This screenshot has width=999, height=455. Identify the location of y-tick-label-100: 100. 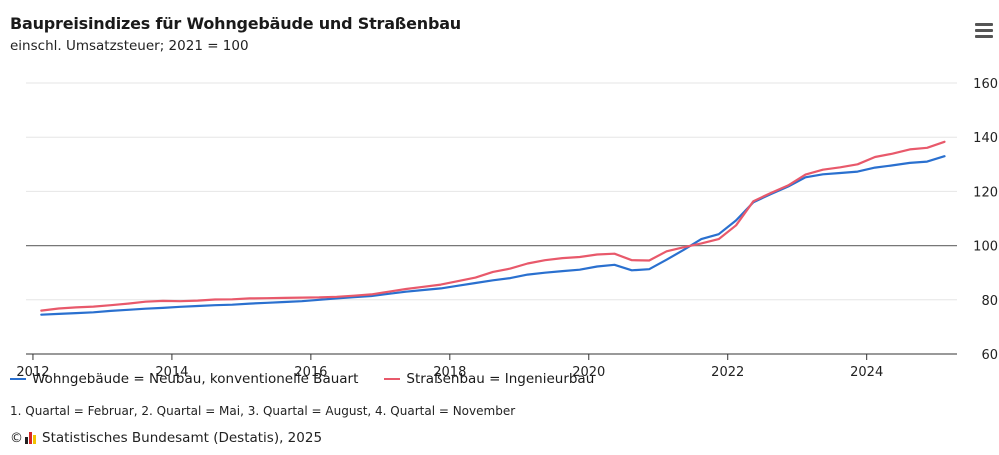
(985, 247).